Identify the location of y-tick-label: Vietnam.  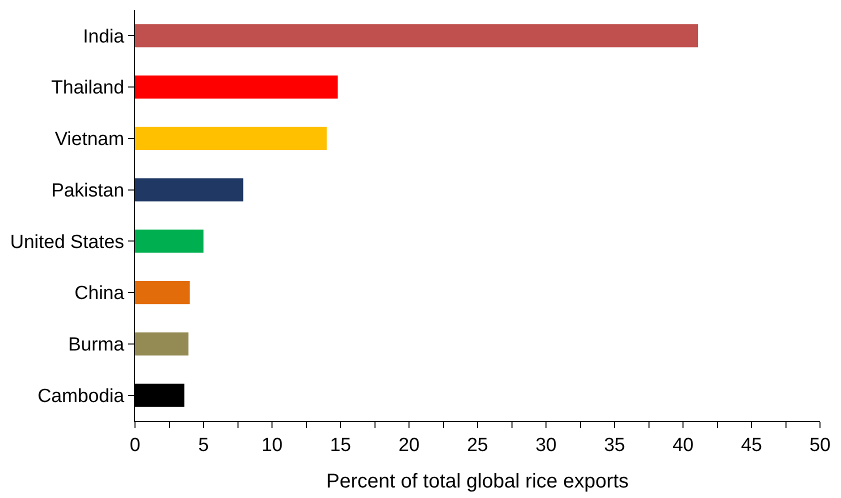
(89, 139).